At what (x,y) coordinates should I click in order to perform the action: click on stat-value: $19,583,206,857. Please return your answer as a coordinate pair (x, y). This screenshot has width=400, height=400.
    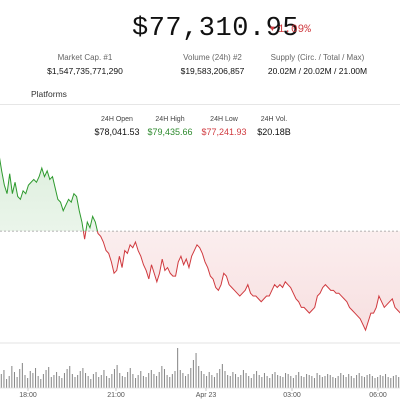
    Looking at the image, I should click on (212, 71).